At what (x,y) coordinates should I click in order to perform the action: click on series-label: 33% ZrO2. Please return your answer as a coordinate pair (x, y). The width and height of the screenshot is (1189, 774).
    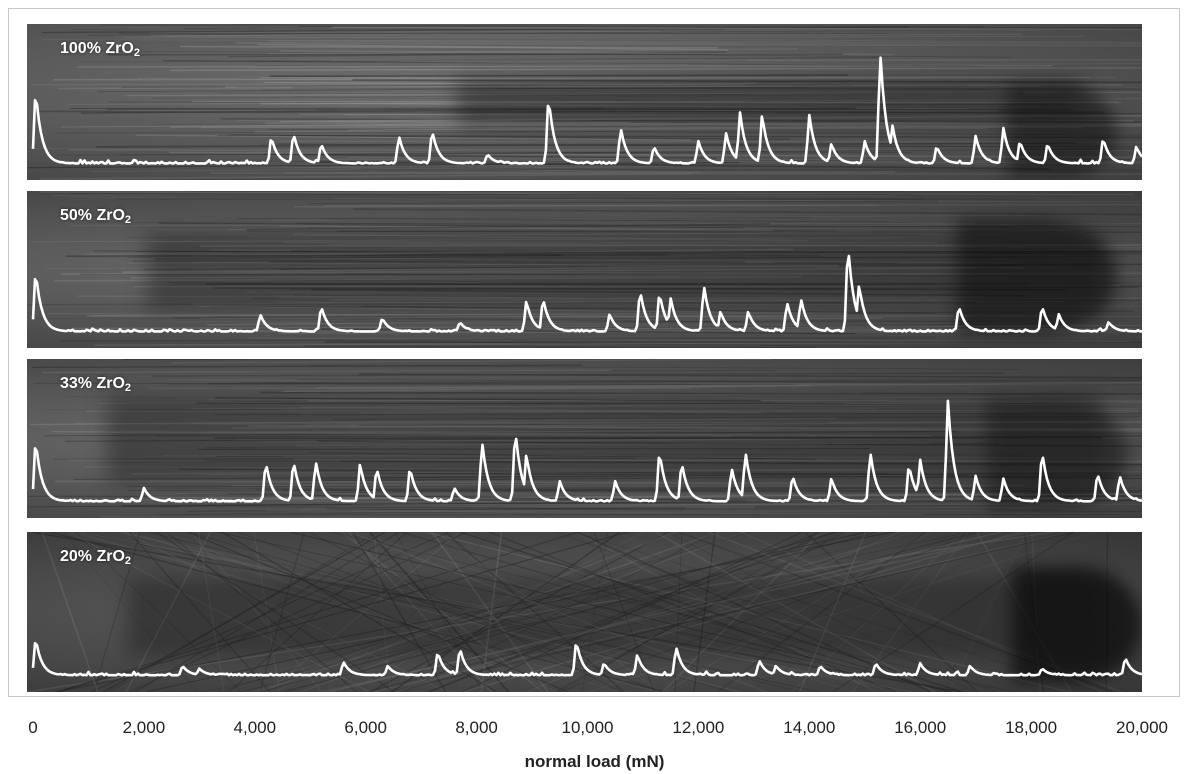
    Looking at the image, I should click on (96, 384).